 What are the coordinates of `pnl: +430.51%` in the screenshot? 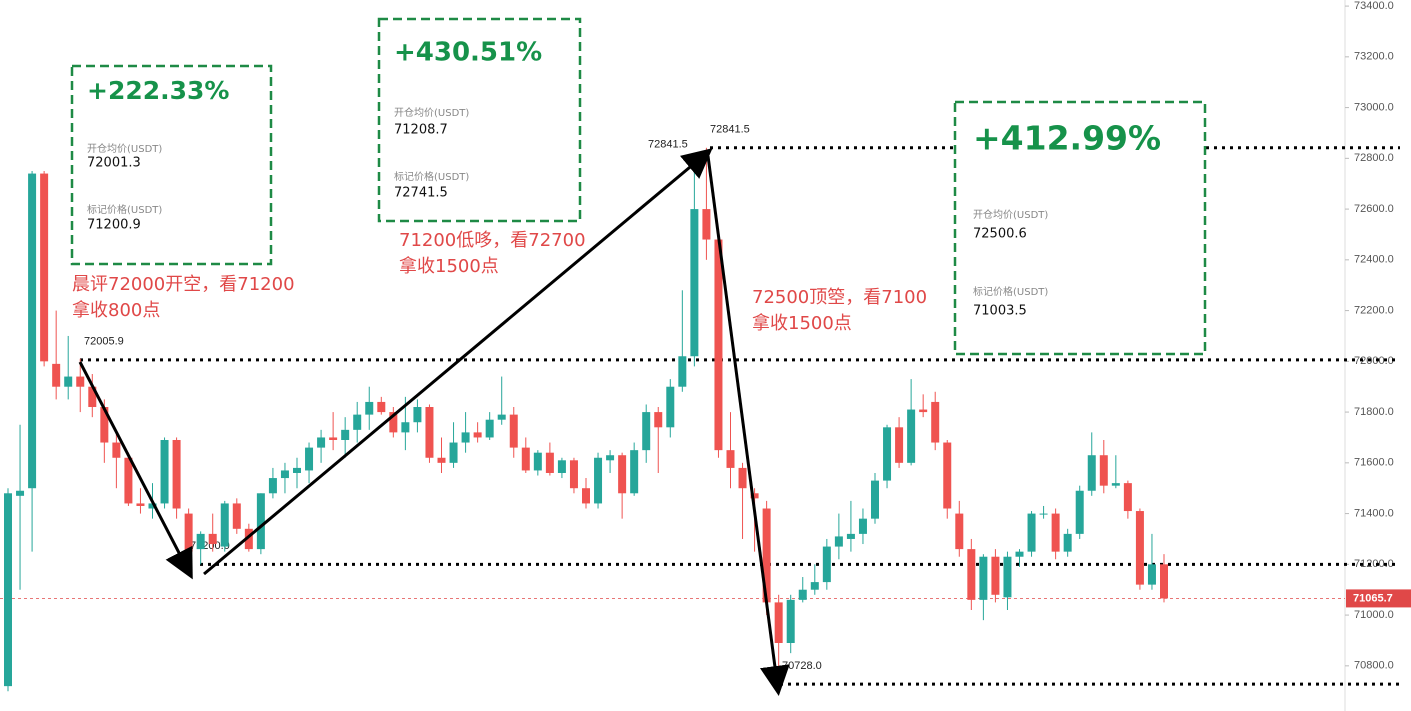 It's located at (468, 53).